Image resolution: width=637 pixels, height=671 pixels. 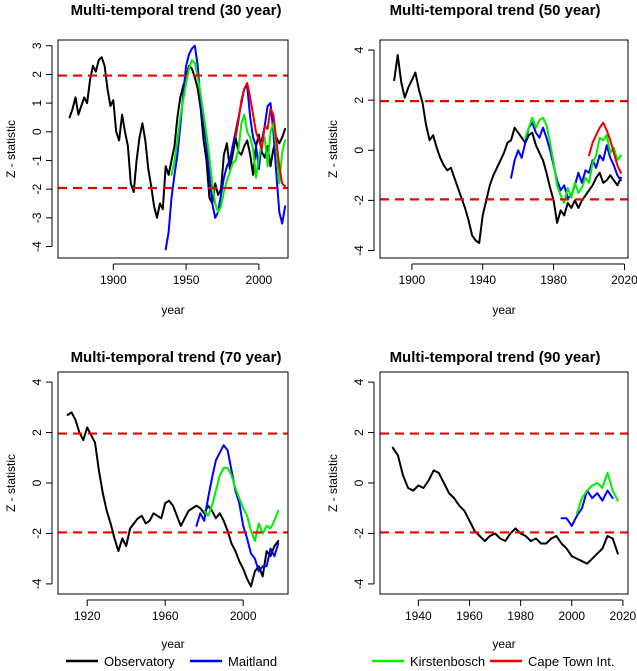 What do you see at coordinates (186, 280) in the screenshot?
I see `x-tick-label: 1950` at bounding box center [186, 280].